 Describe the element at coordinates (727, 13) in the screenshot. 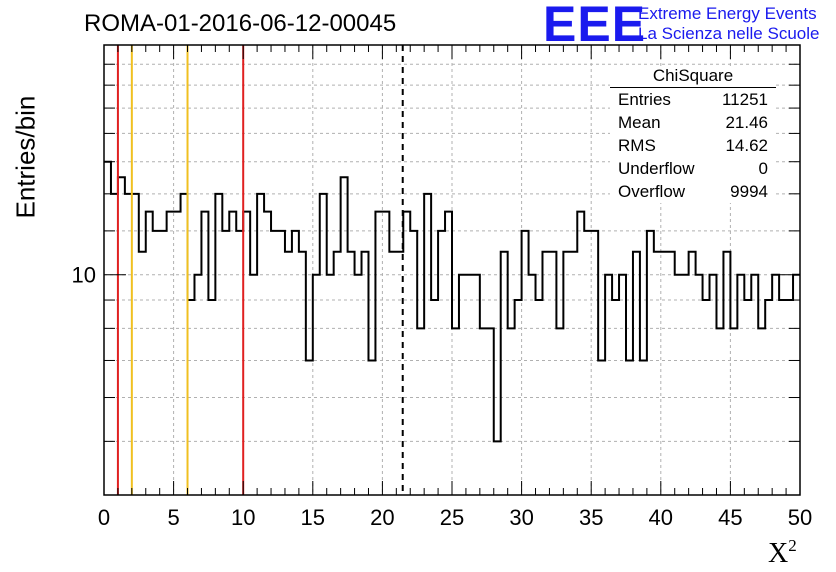

I see `logo-line-1: Extreme Energy Events` at that location.